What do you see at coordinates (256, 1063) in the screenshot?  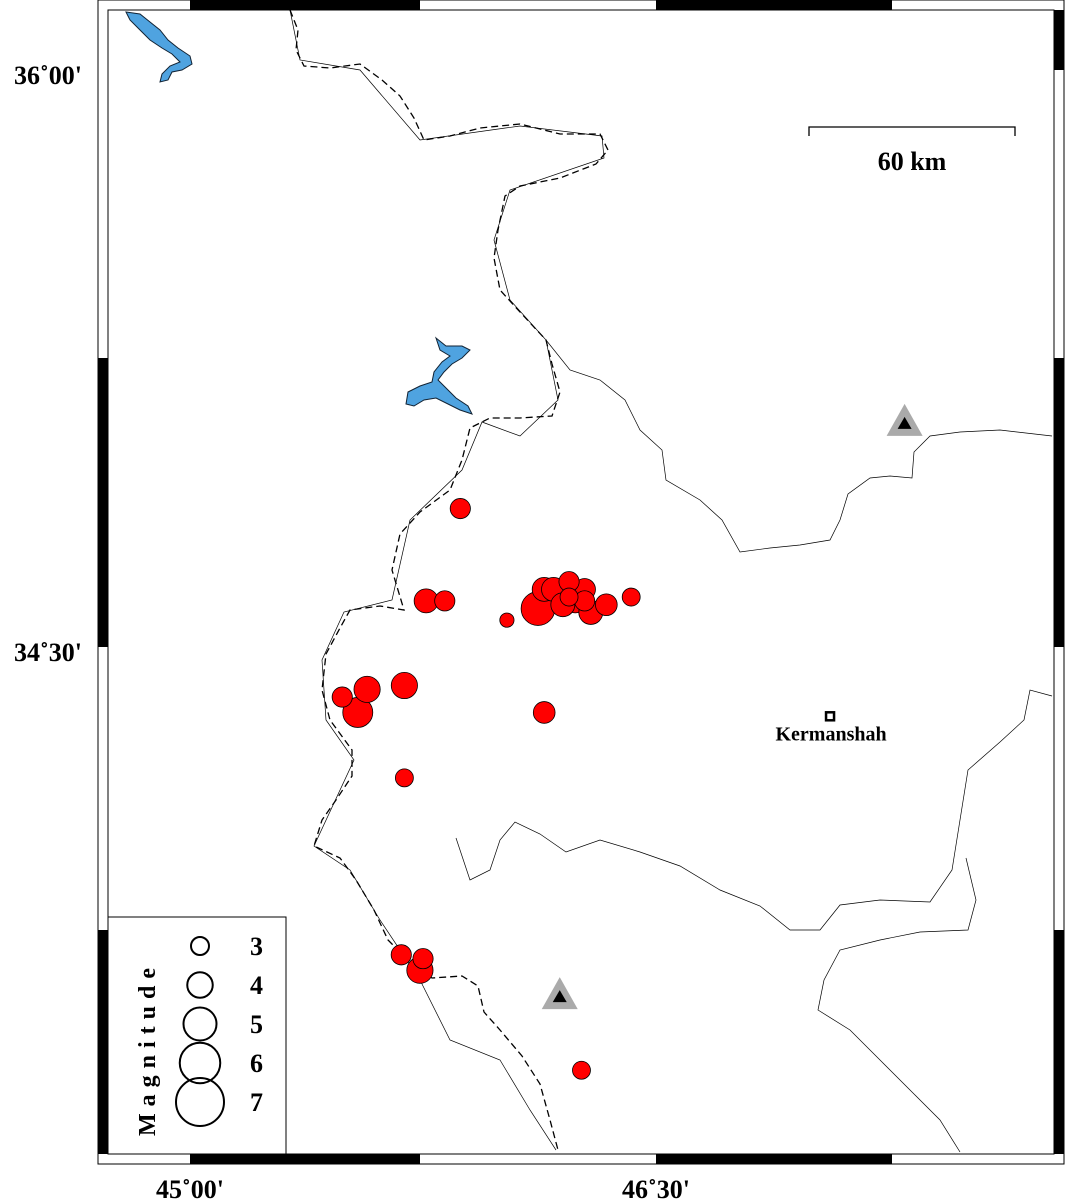 I see `legend-label: 6` at bounding box center [256, 1063].